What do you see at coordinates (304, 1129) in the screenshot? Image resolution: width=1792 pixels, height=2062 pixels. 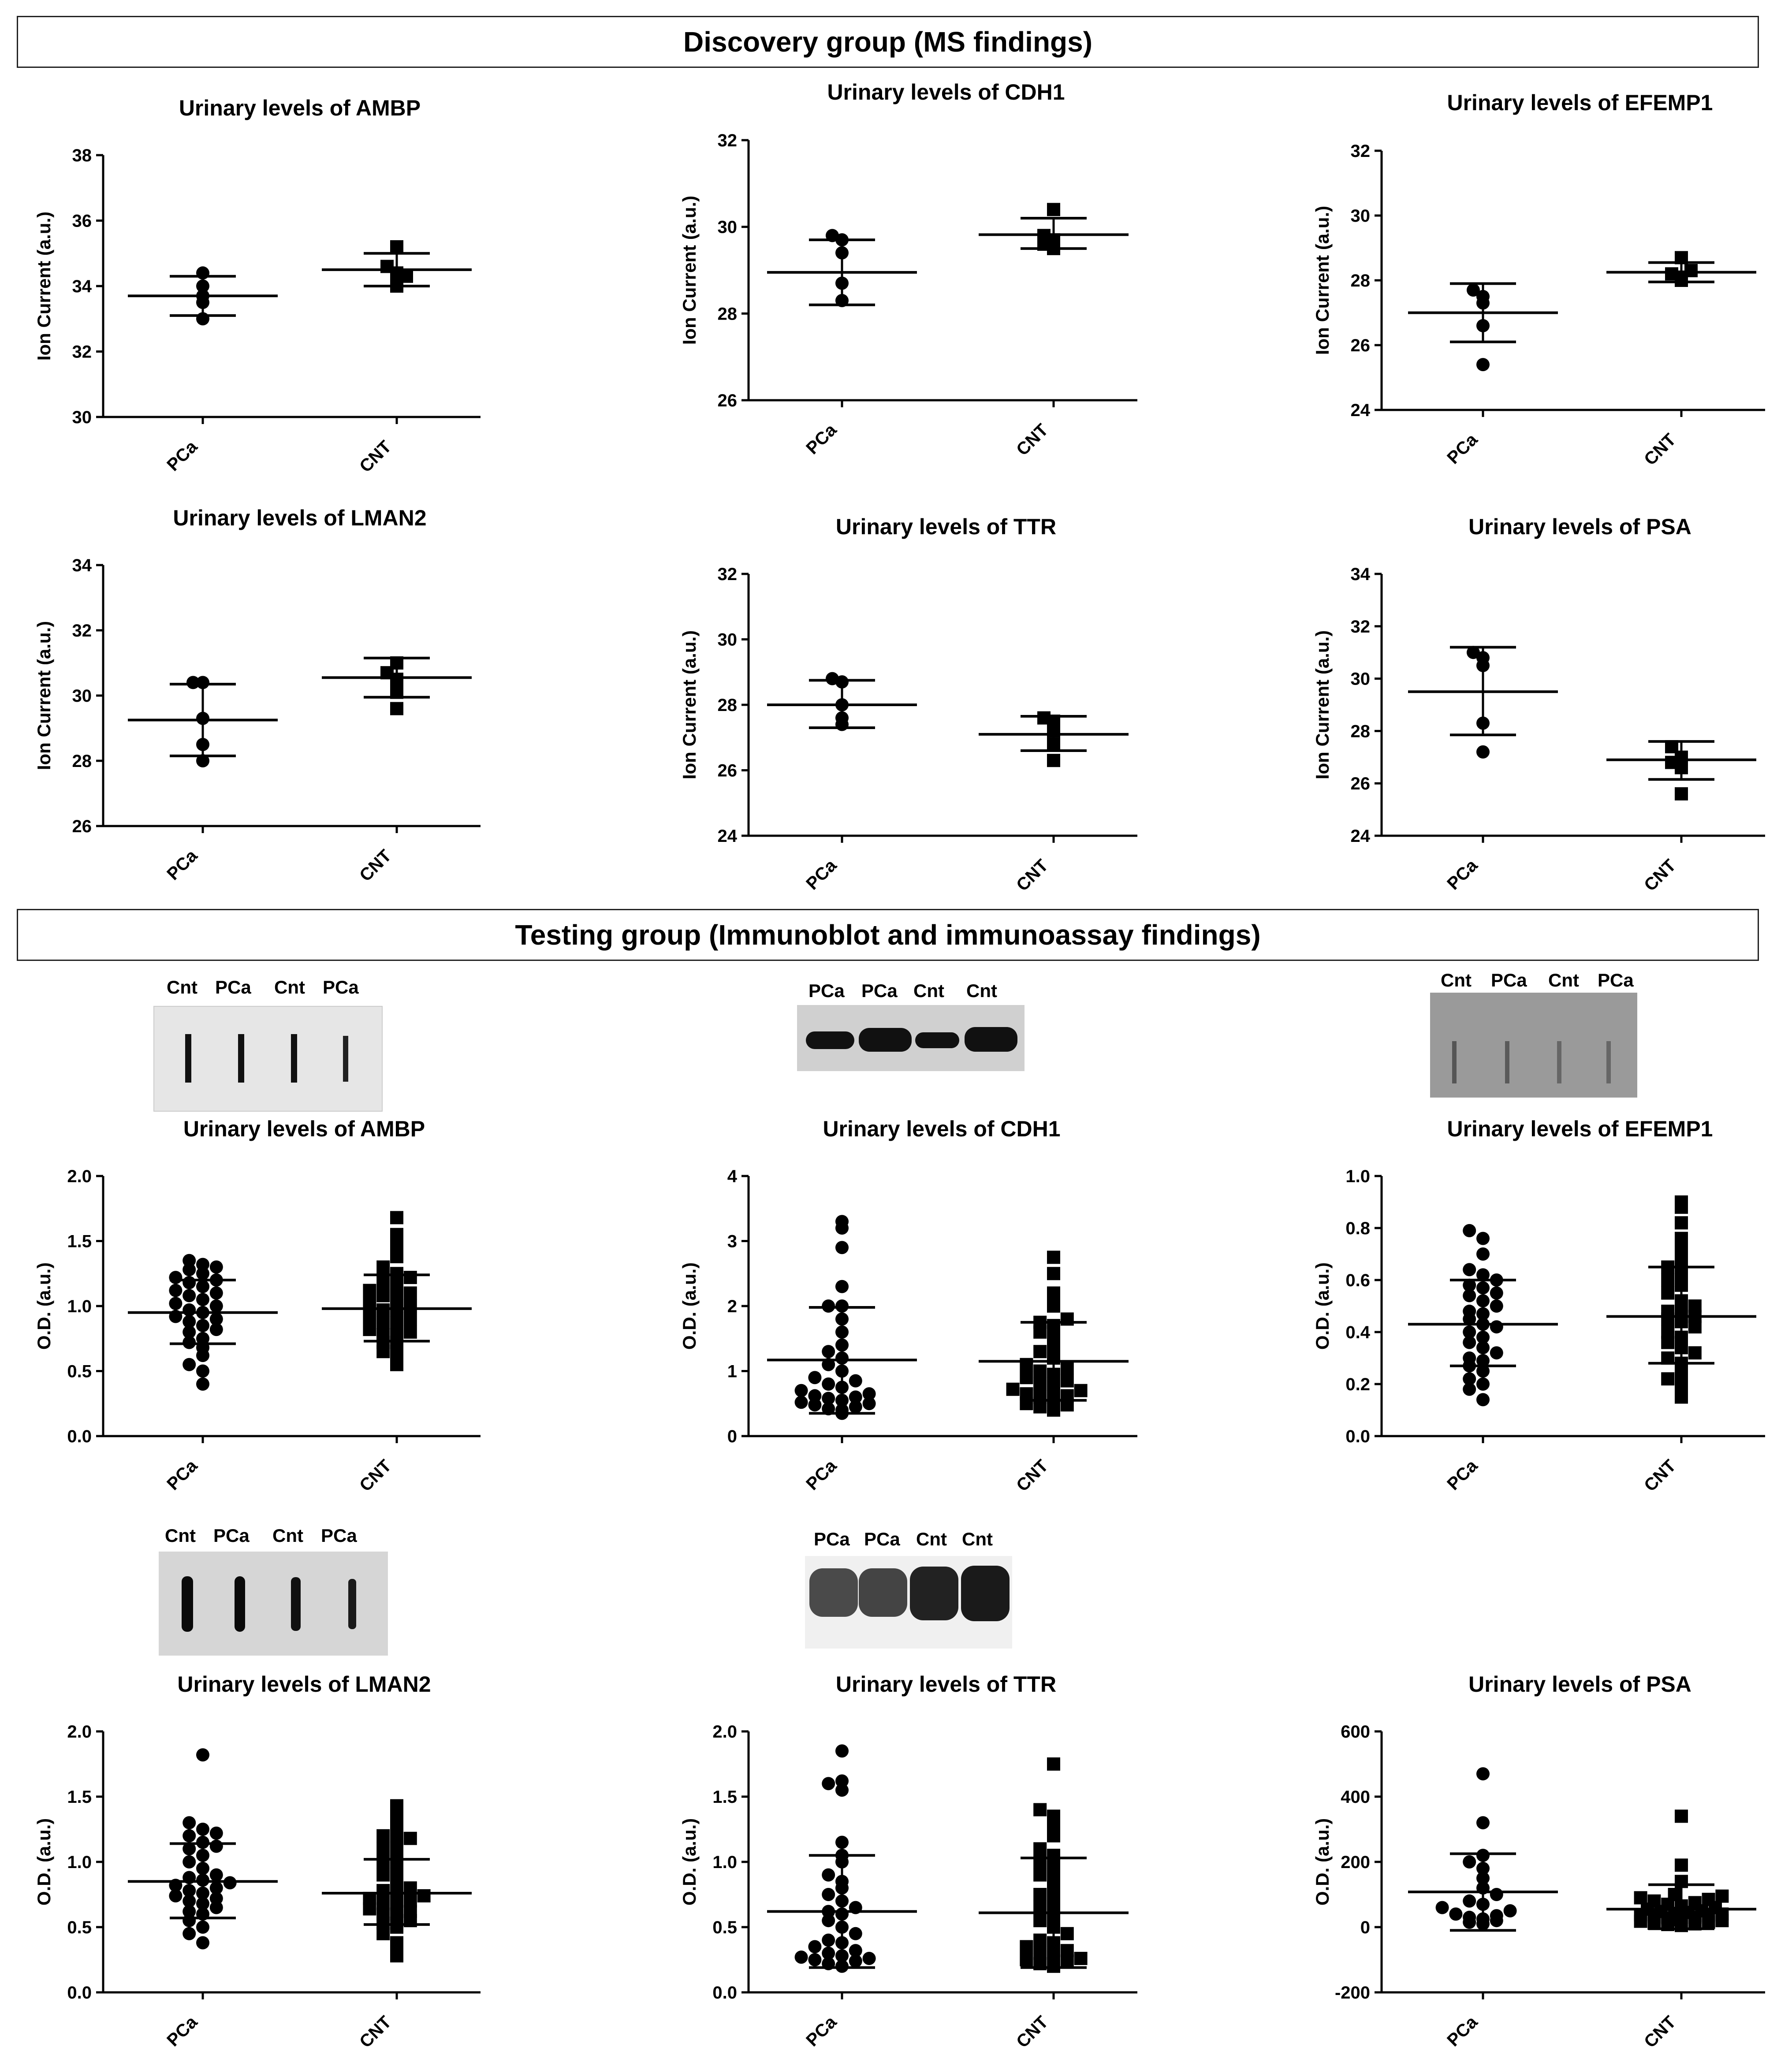 I see `chart-title: Urinary levels of AMBP` at bounding box center [304, 1129].